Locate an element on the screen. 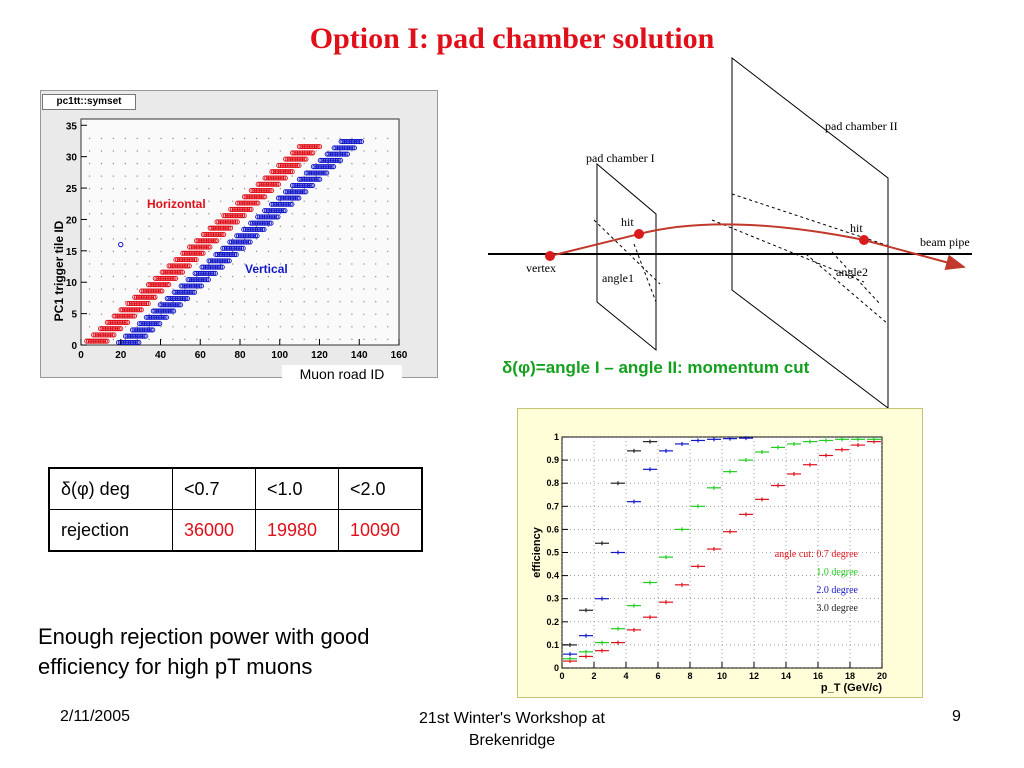 The image size is (1024, 768). scatter-x-tick-label: 0 is located at coordinates (81, 355).